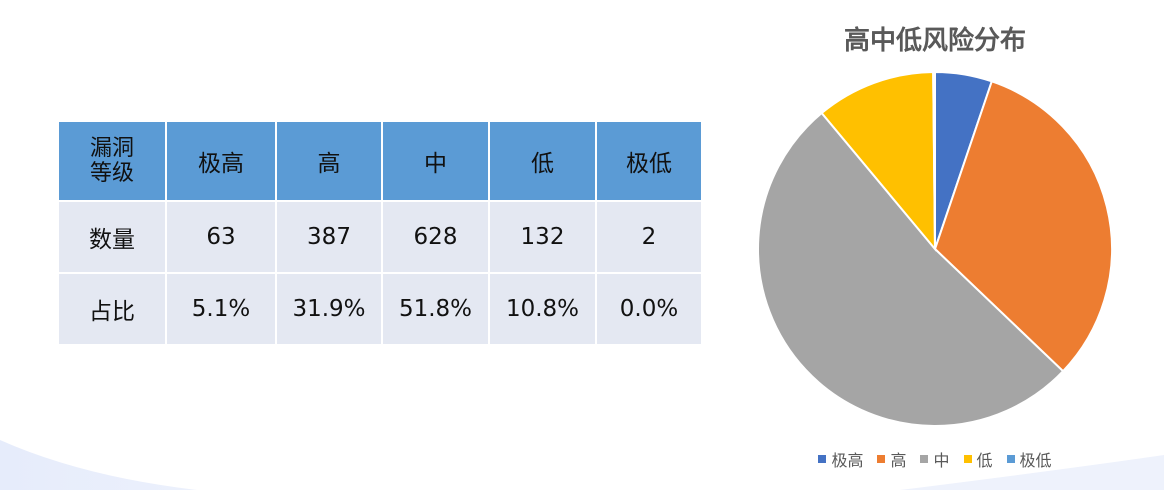  I want to click on legend-label: 中, so click(941, 460).